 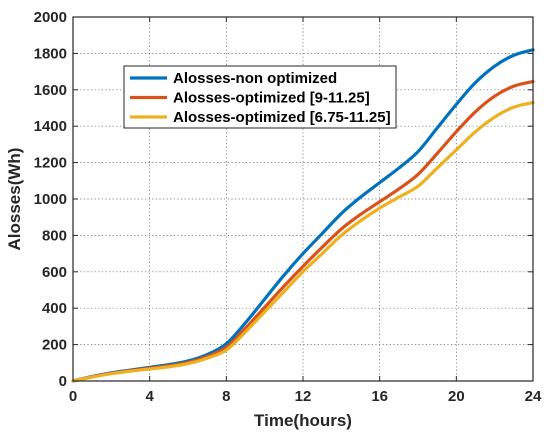 I want to click on legend-label-1: Alosses-non optimized, so click(x=255, y=78).